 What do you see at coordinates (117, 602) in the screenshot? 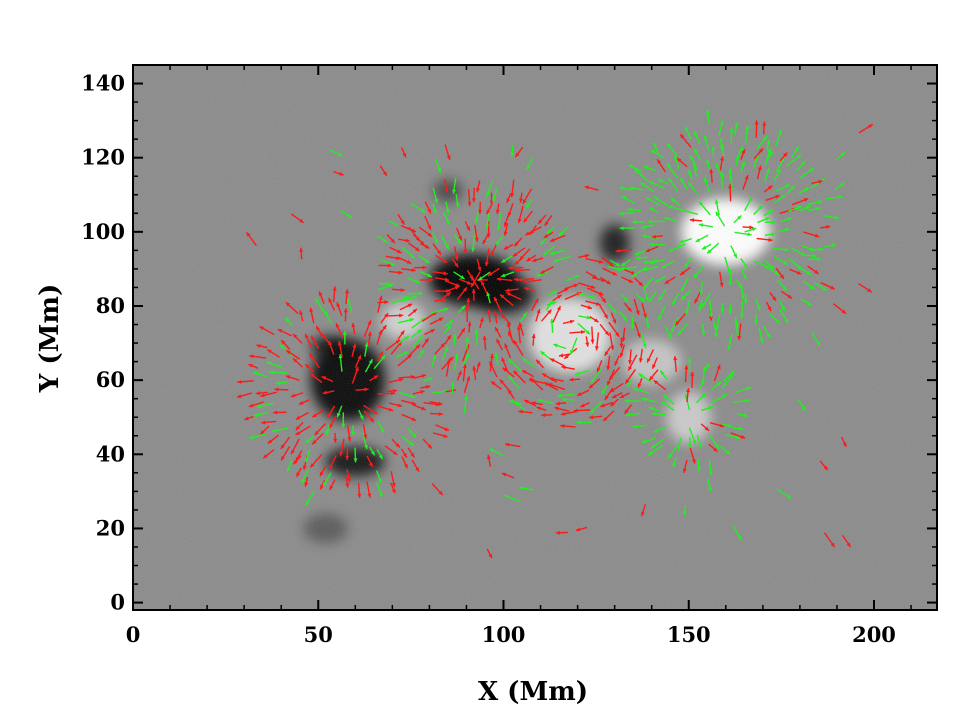
I see `y-tick-label: 0` at bounding box center [117, 602].